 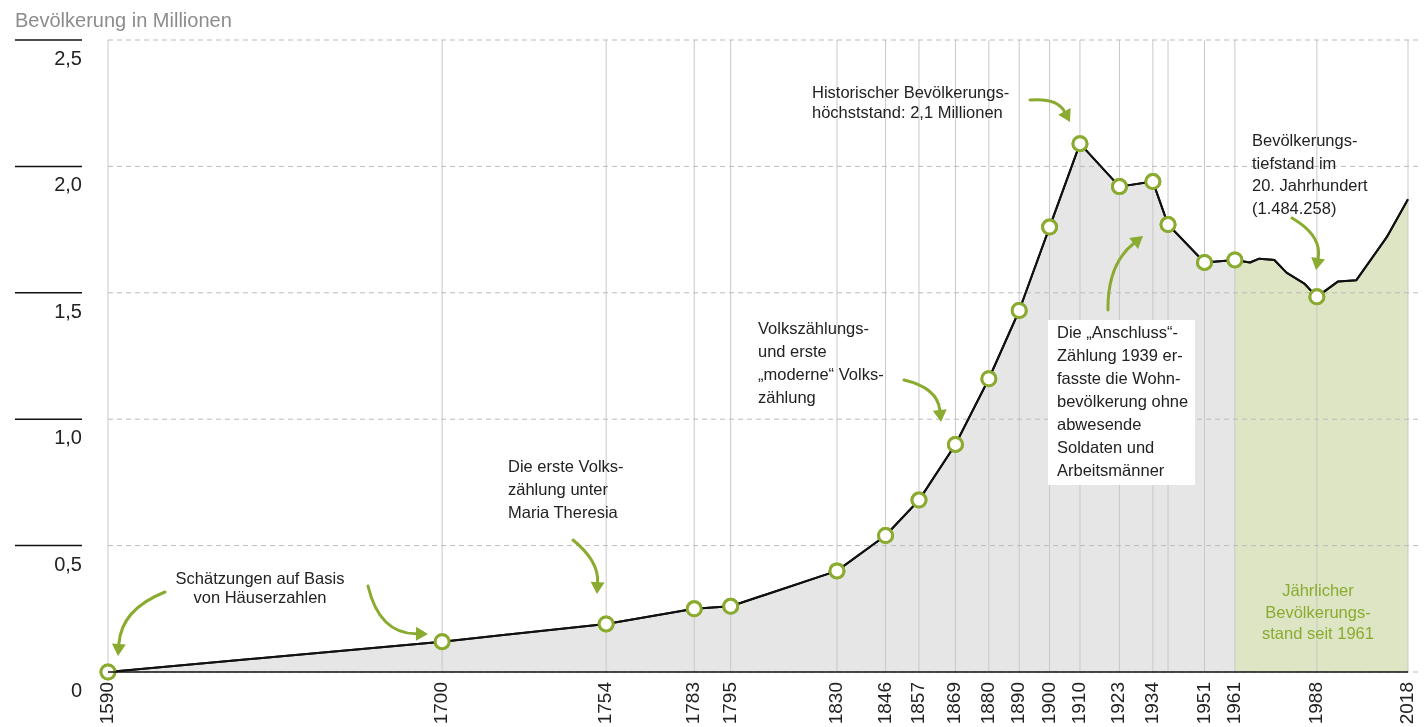 What do you see at coordinates (1048, 703) in the screenshot?
I see `x-tick-label: 1900` at bounding box center [1048, 703].